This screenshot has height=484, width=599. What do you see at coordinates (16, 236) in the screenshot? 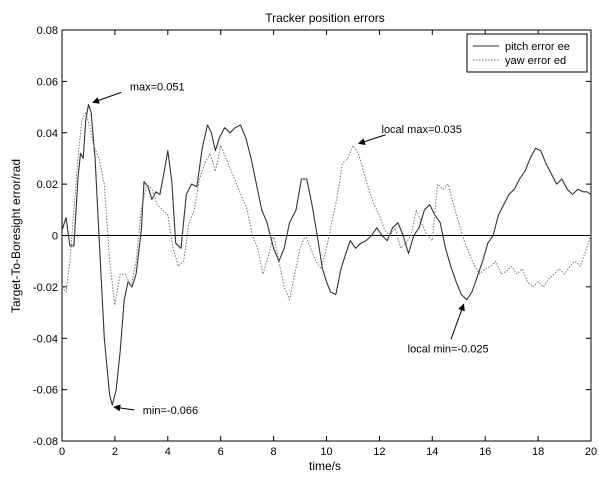
I see `y-axis-label: Target-To-Boresight error/rad` at bounding box center [16, 236].